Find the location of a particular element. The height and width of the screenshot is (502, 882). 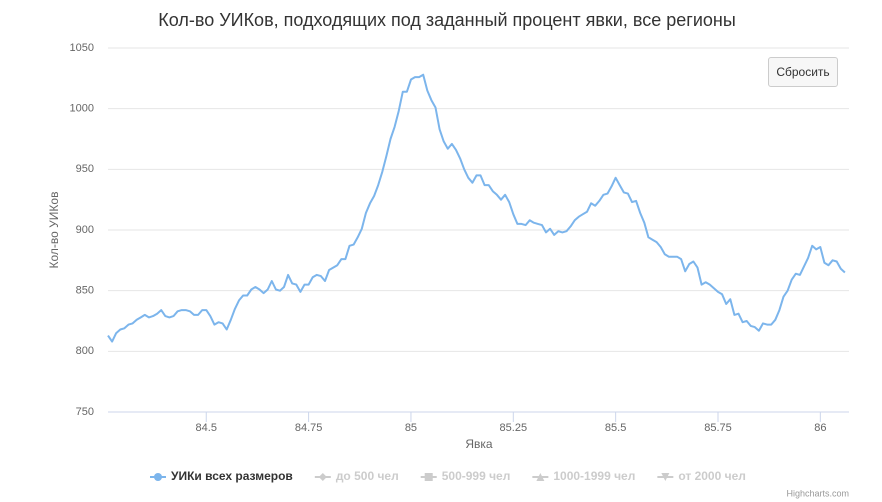

credits: Highcharts.com is located at coordinates (817, 493).